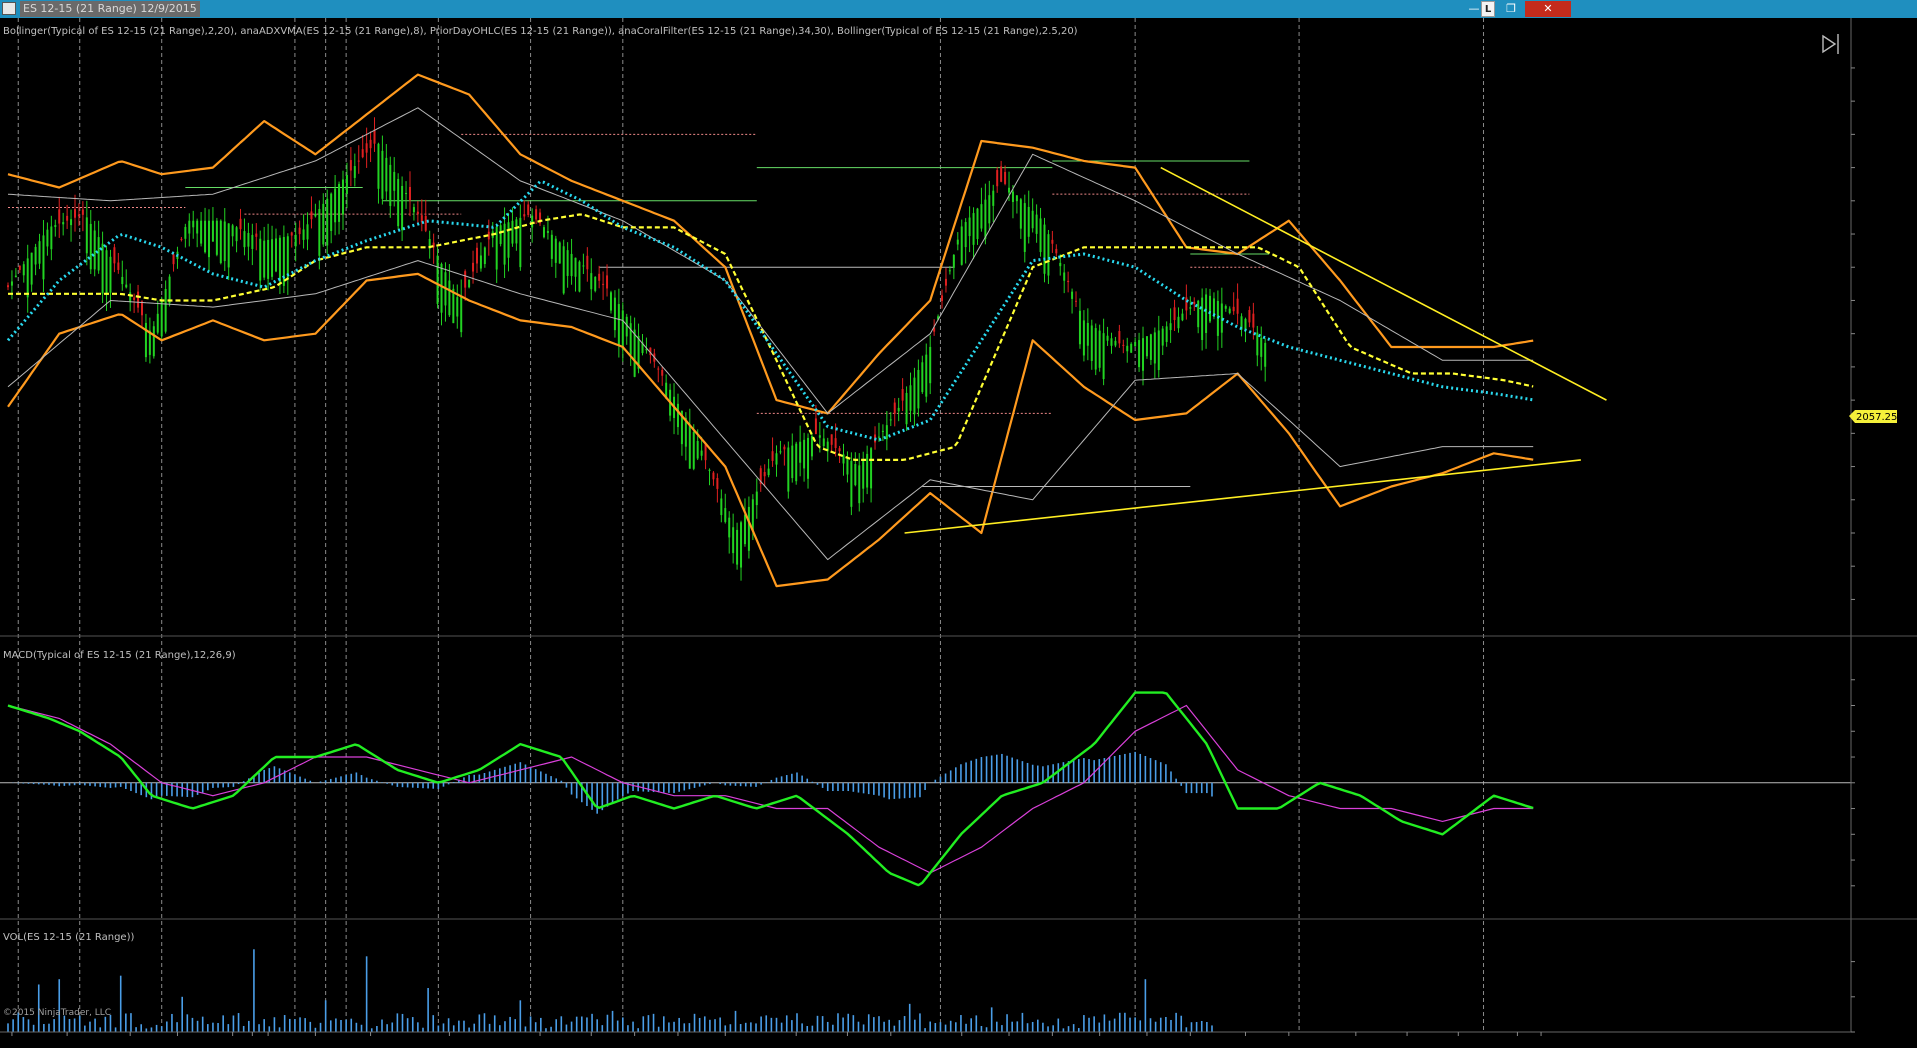  Describe the element at coordinates (1474, 8) in the screenshot. I see `minimize-button: —` at that location.